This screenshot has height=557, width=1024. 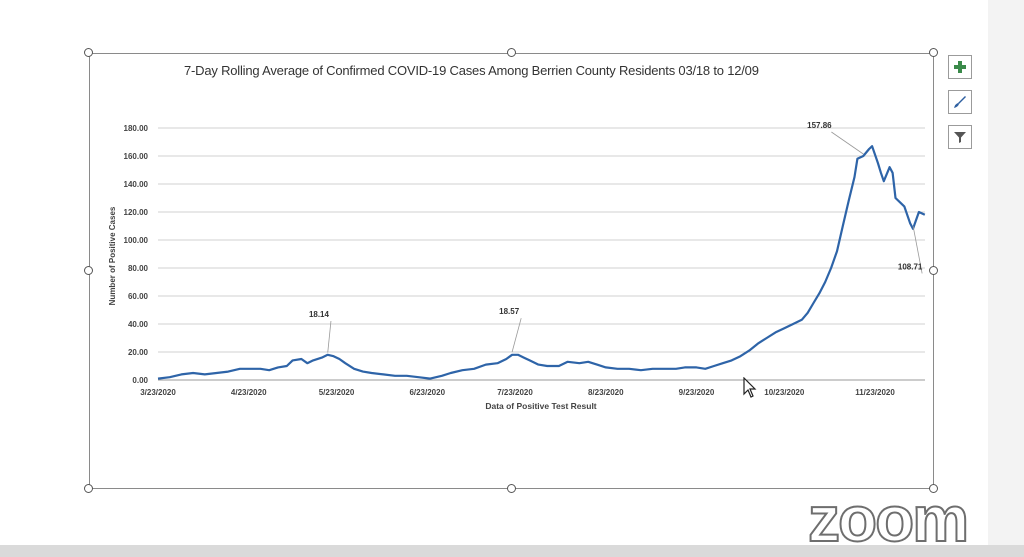 What do you see at coordinates (136, 240) in the screenshot?
I see `y-tick-label: 100.00` at bounding box center [136, 240].